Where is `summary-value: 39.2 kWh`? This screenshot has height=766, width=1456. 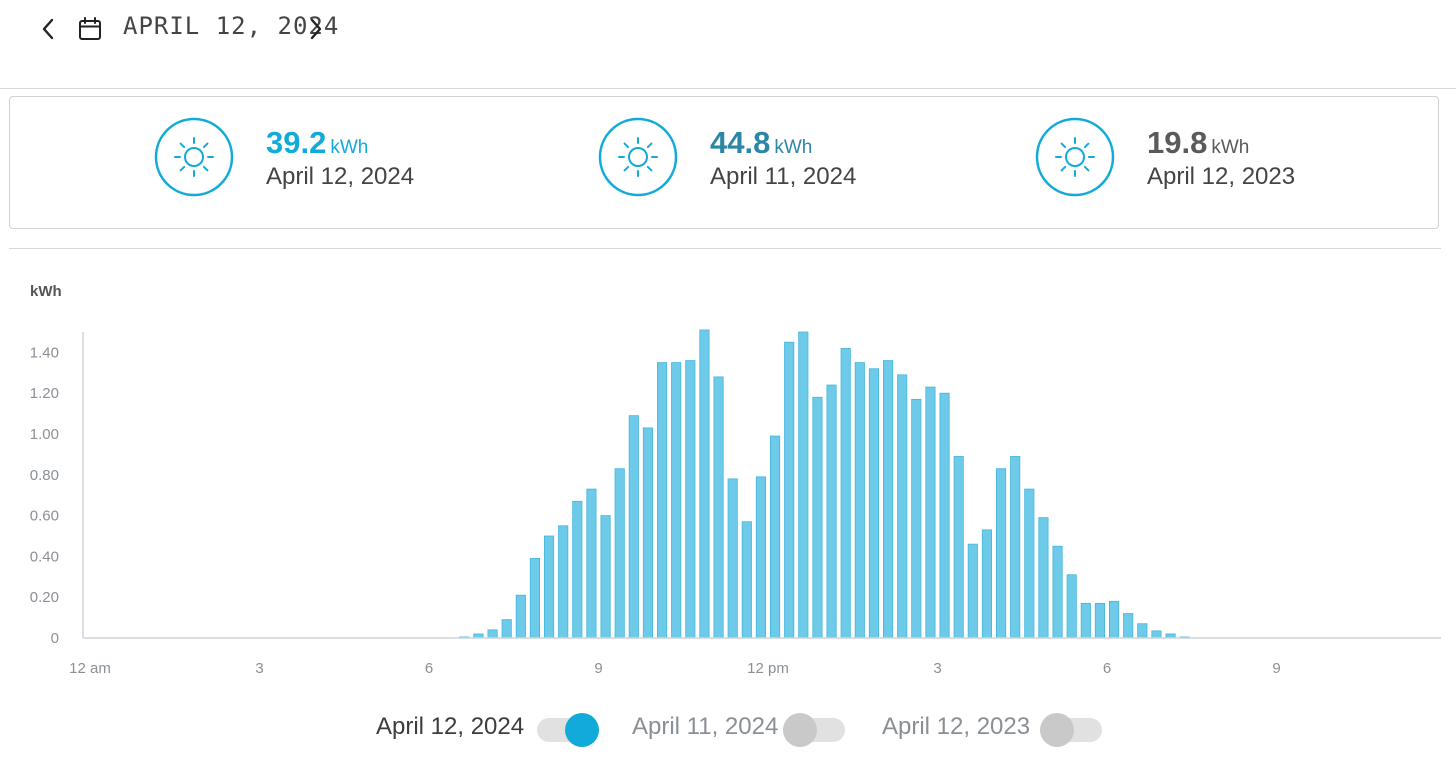
summary-value: 39.2 kWh is located at coordinates (317, 142).